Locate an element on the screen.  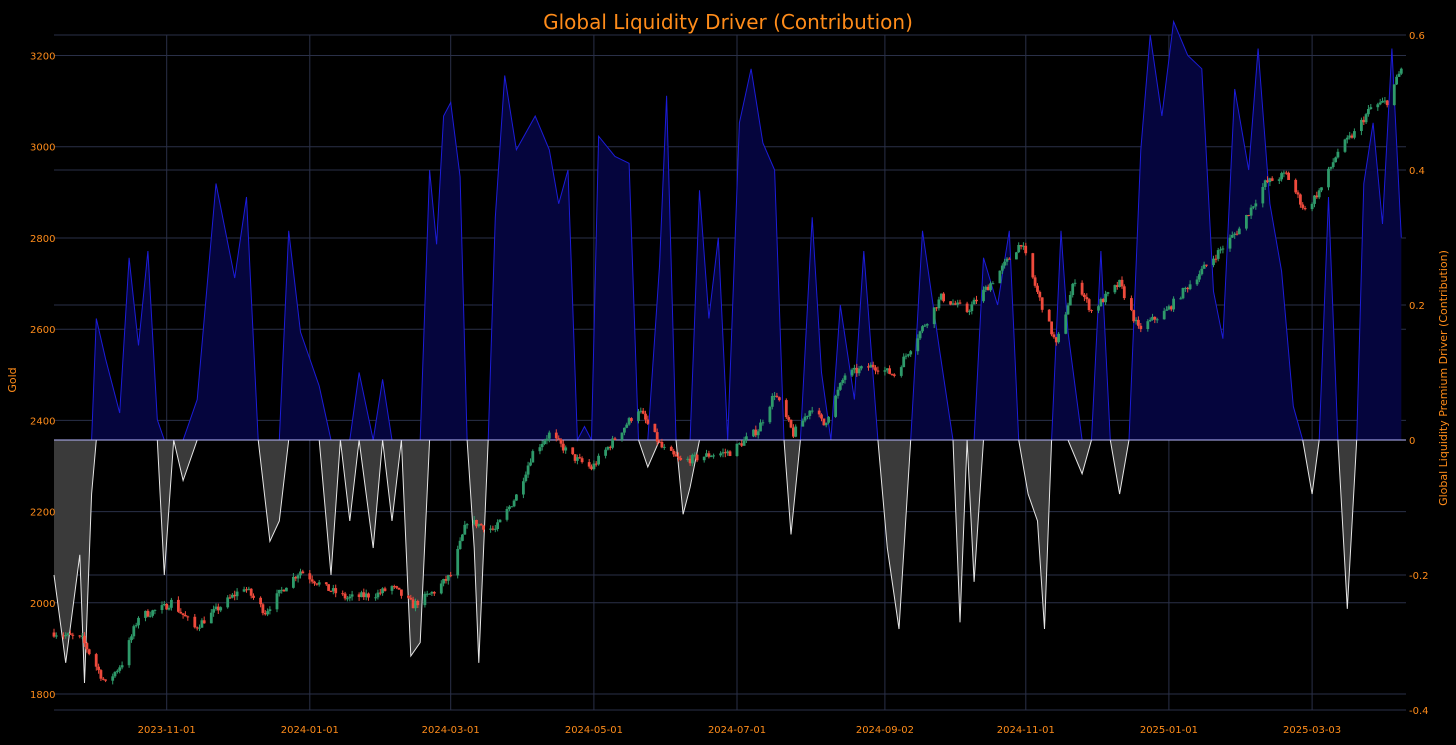
left-tick-label: 2800 is located at coordinates (42, 239).